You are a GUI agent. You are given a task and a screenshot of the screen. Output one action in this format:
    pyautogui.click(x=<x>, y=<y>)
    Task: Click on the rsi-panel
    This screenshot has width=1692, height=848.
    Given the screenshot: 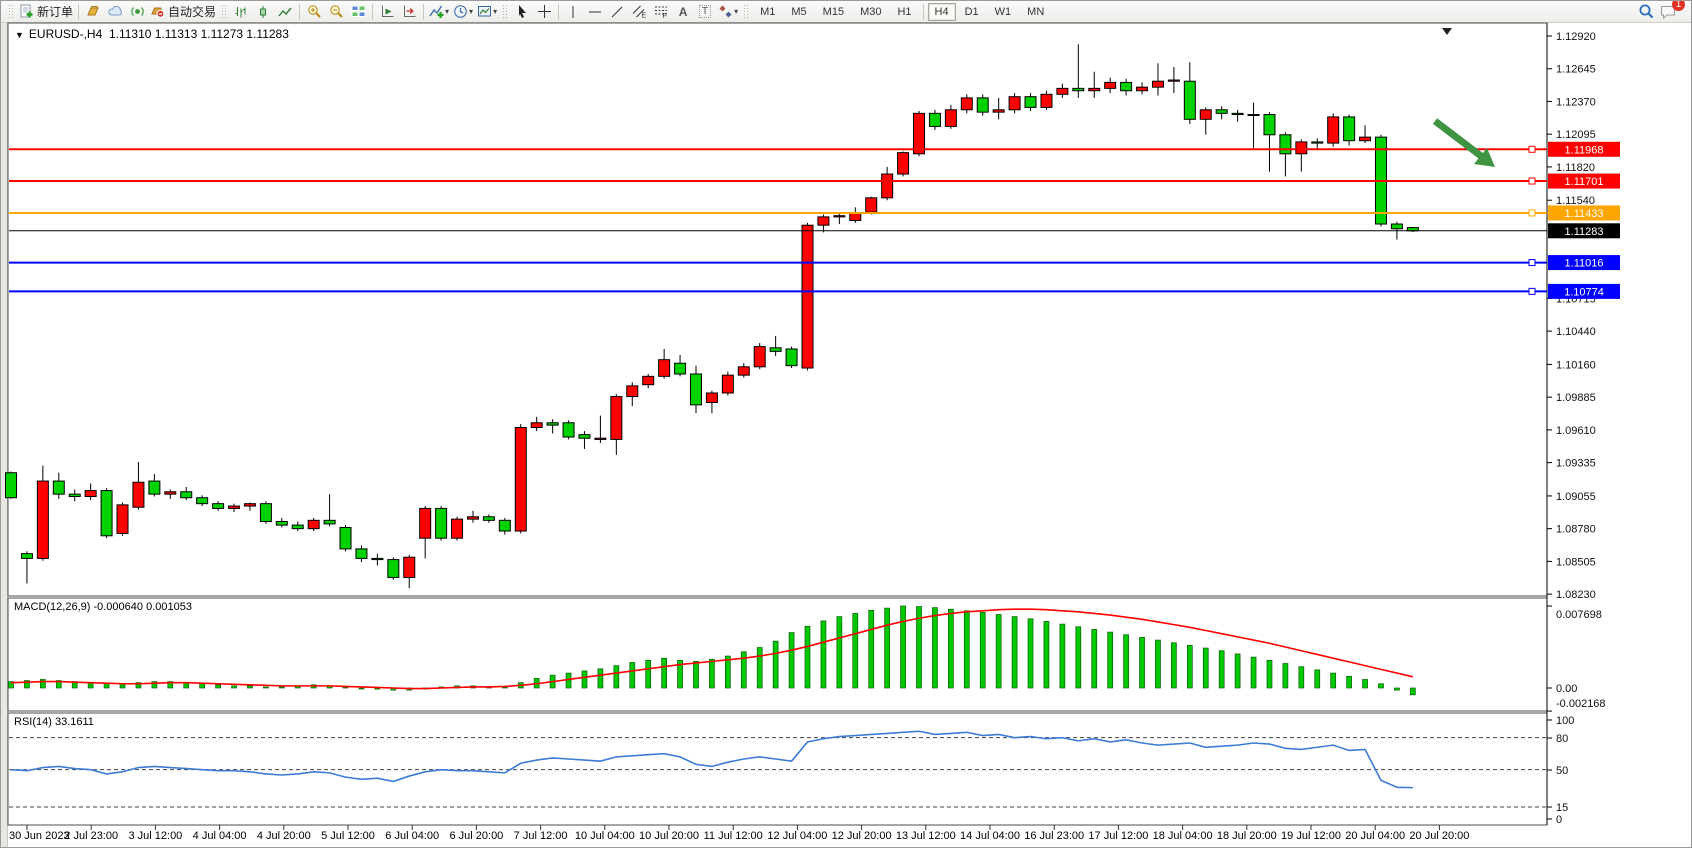 What is the action you would take?
    pyautogui.click(x=777, y=769)
    